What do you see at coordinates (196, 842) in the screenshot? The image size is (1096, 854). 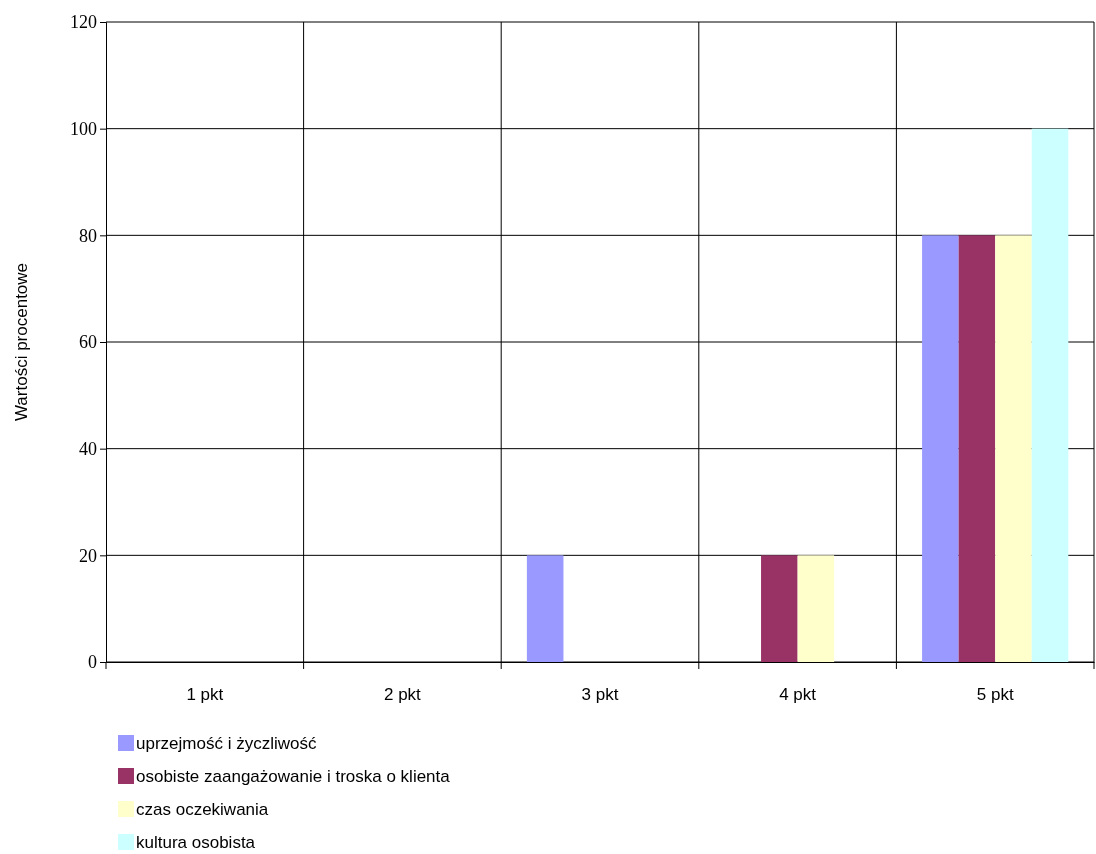 I see `legend-label: kultura osobista` at bounding box center [196, 842].